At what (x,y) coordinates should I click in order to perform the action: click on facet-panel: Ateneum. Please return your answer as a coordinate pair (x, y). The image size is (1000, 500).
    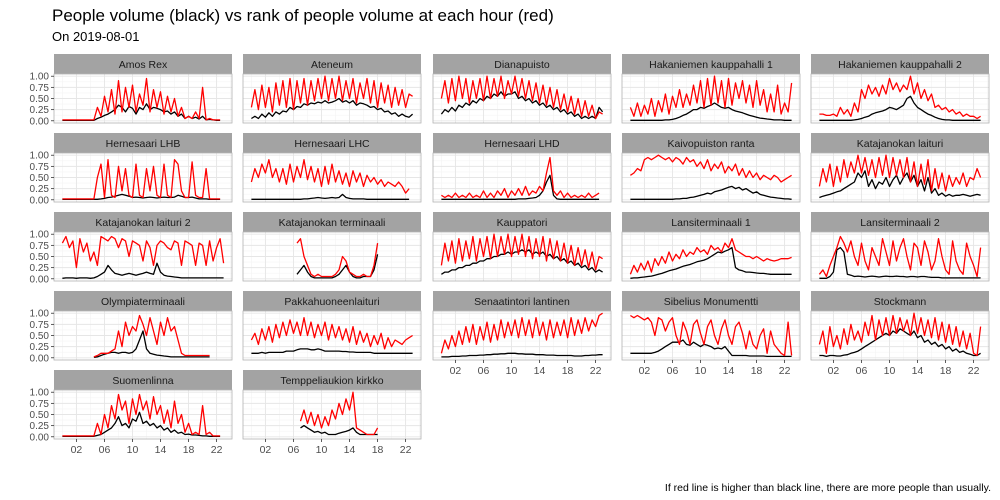
    Looking at the image, I should click on (332, 89).